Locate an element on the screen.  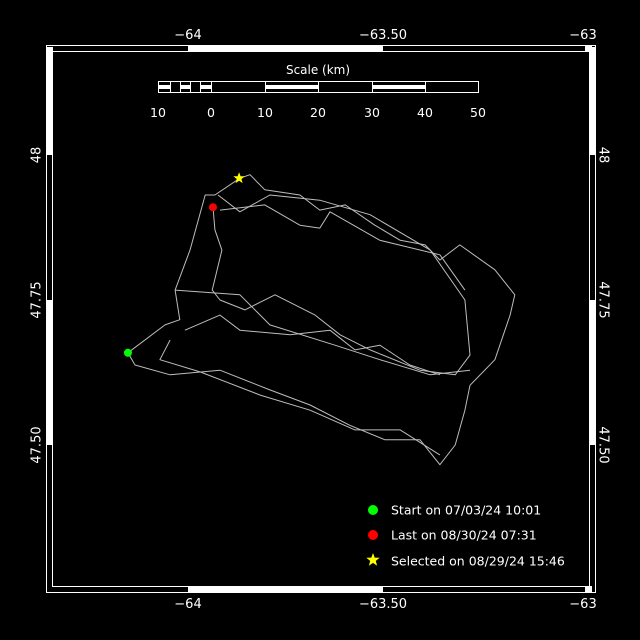
lat-label-left: 48 is located at coordinates (37, 155).